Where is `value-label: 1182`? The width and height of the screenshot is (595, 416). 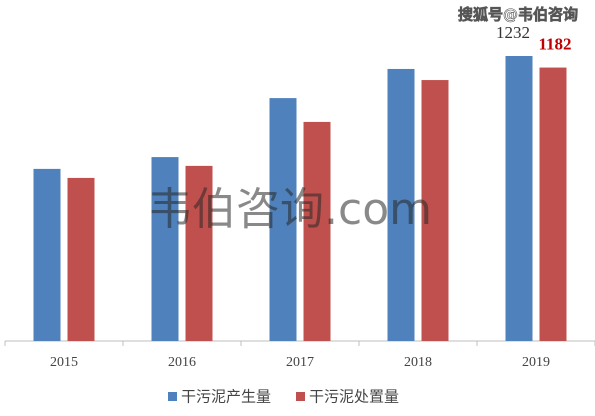 value-label: 1182 is located at coordinates (554, 43).